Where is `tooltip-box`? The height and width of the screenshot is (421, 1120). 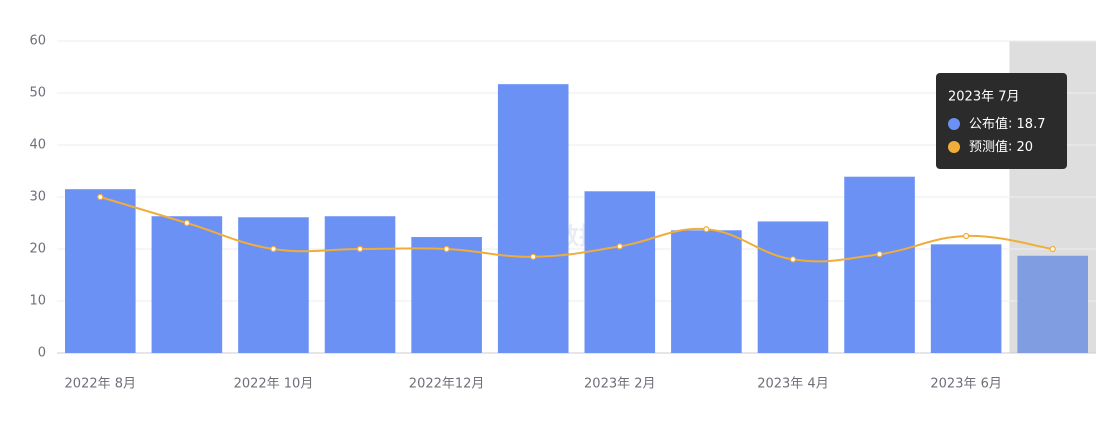 tooltip-box is located at coordinates (1001, 121).